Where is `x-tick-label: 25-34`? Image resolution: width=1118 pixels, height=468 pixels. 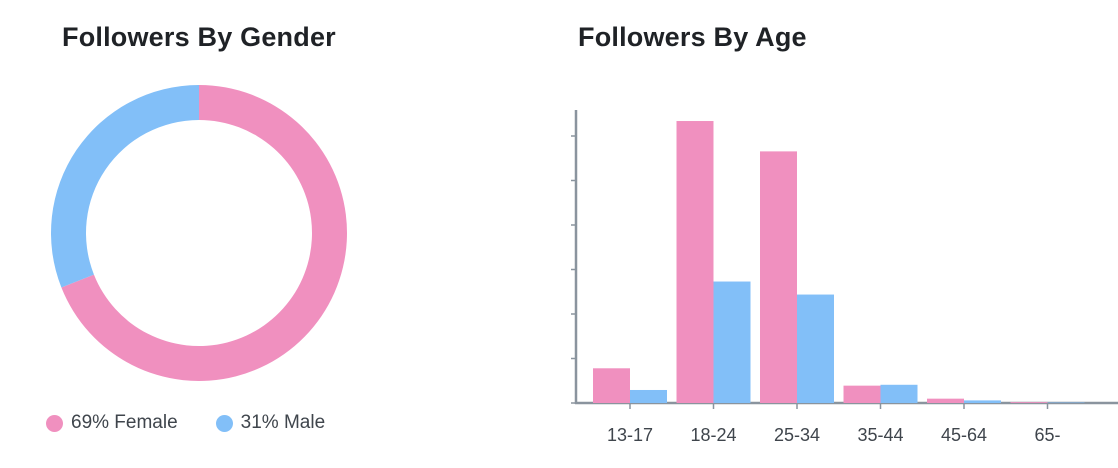
x-tick-label: 25-34 is located at coordinates (797, 435).